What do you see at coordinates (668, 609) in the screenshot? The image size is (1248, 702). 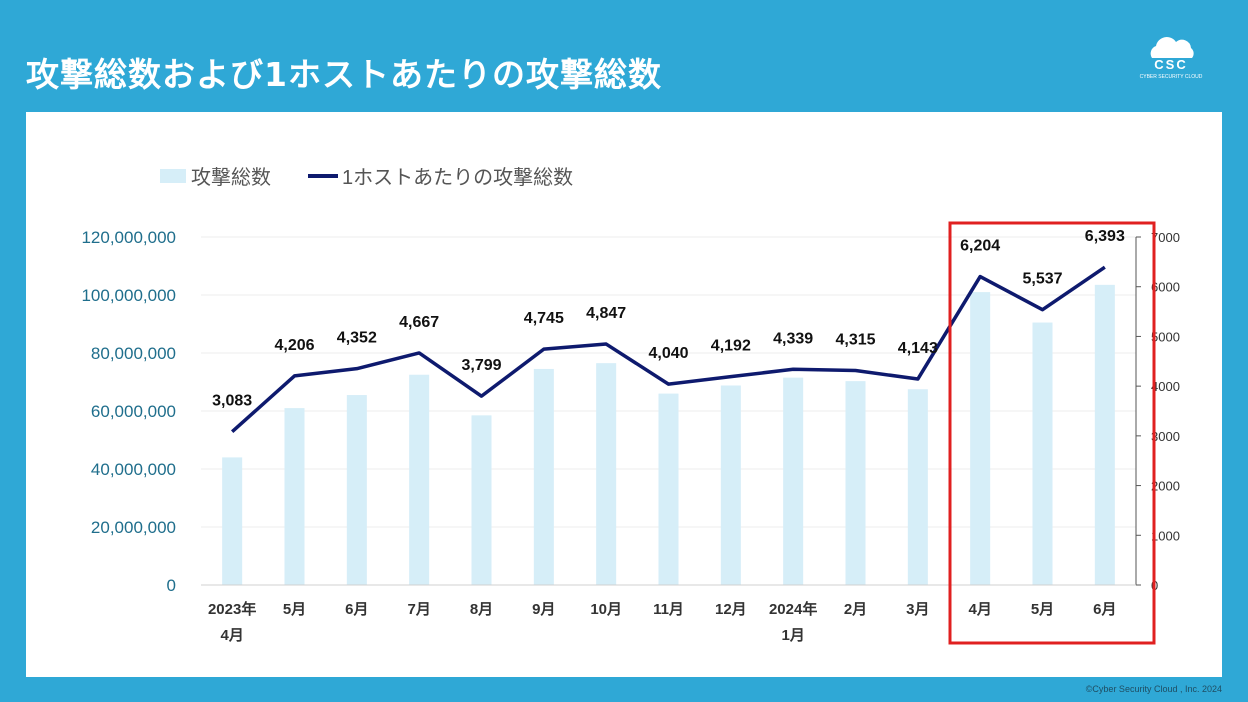 I see `x-axis-tick-label: 11月` at bounding box center [668, 609].